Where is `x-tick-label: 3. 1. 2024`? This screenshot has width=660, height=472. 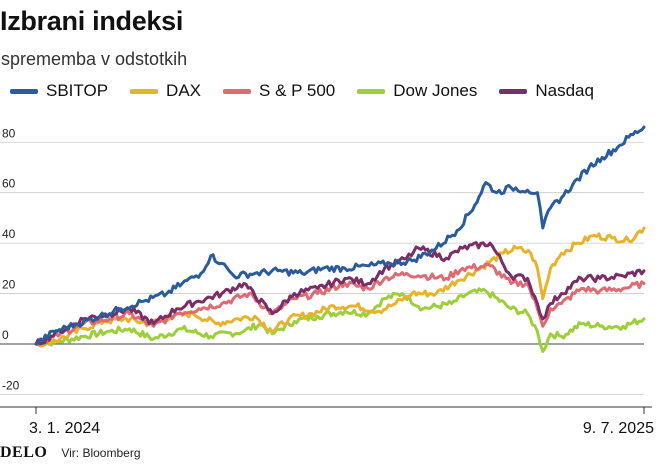
x-tick-label: 3. 1. 2024 is located at coordinates (64, 428).